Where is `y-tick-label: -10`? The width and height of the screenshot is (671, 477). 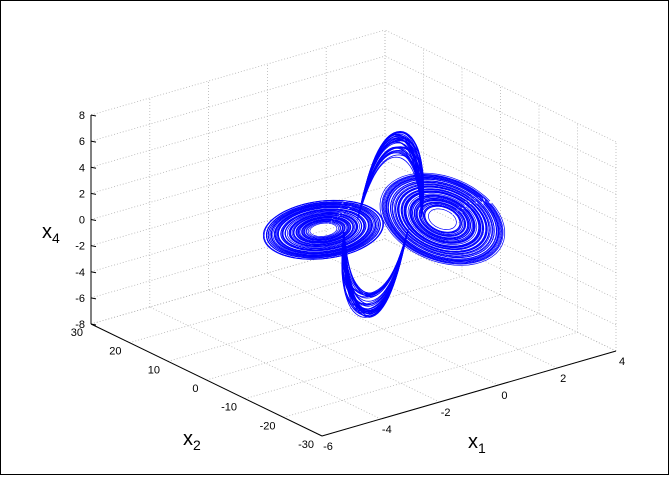
y-tick-label: -10 is located at coordinates (229, 408).